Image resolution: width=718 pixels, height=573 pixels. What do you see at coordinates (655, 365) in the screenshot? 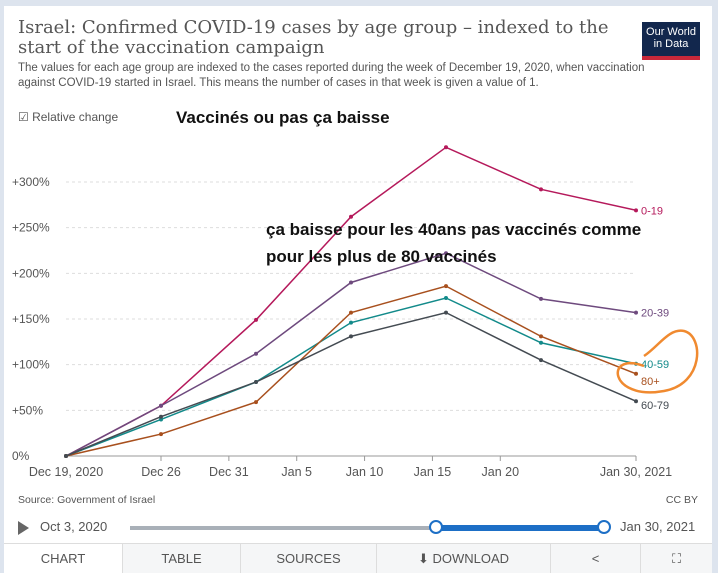
I see `legend-label-40-59: 40-59` at bounding box center [655, 365].